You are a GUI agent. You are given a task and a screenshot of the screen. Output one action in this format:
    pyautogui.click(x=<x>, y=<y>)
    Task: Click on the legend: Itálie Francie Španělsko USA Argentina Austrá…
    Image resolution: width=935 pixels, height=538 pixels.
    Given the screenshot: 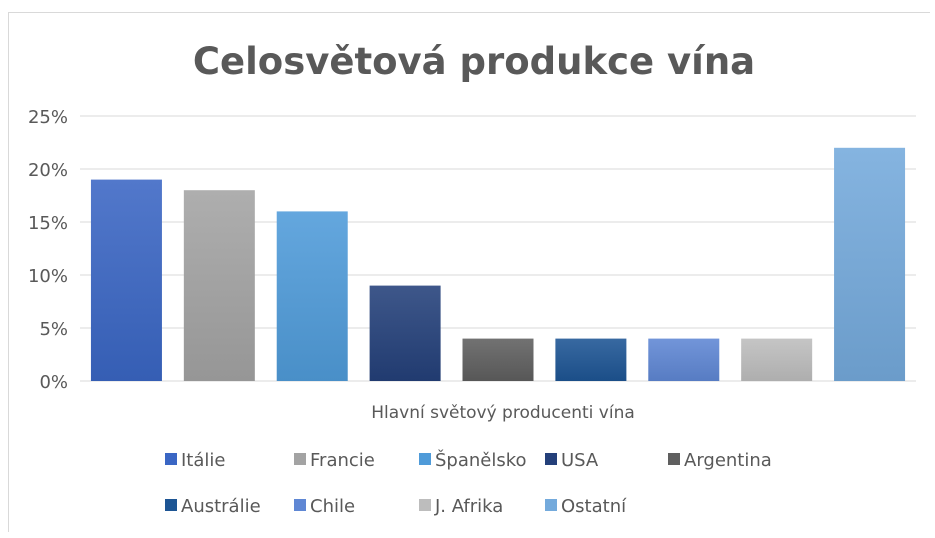 What is the action you would take?
    pyautogui.click(x=468, y=483)
    